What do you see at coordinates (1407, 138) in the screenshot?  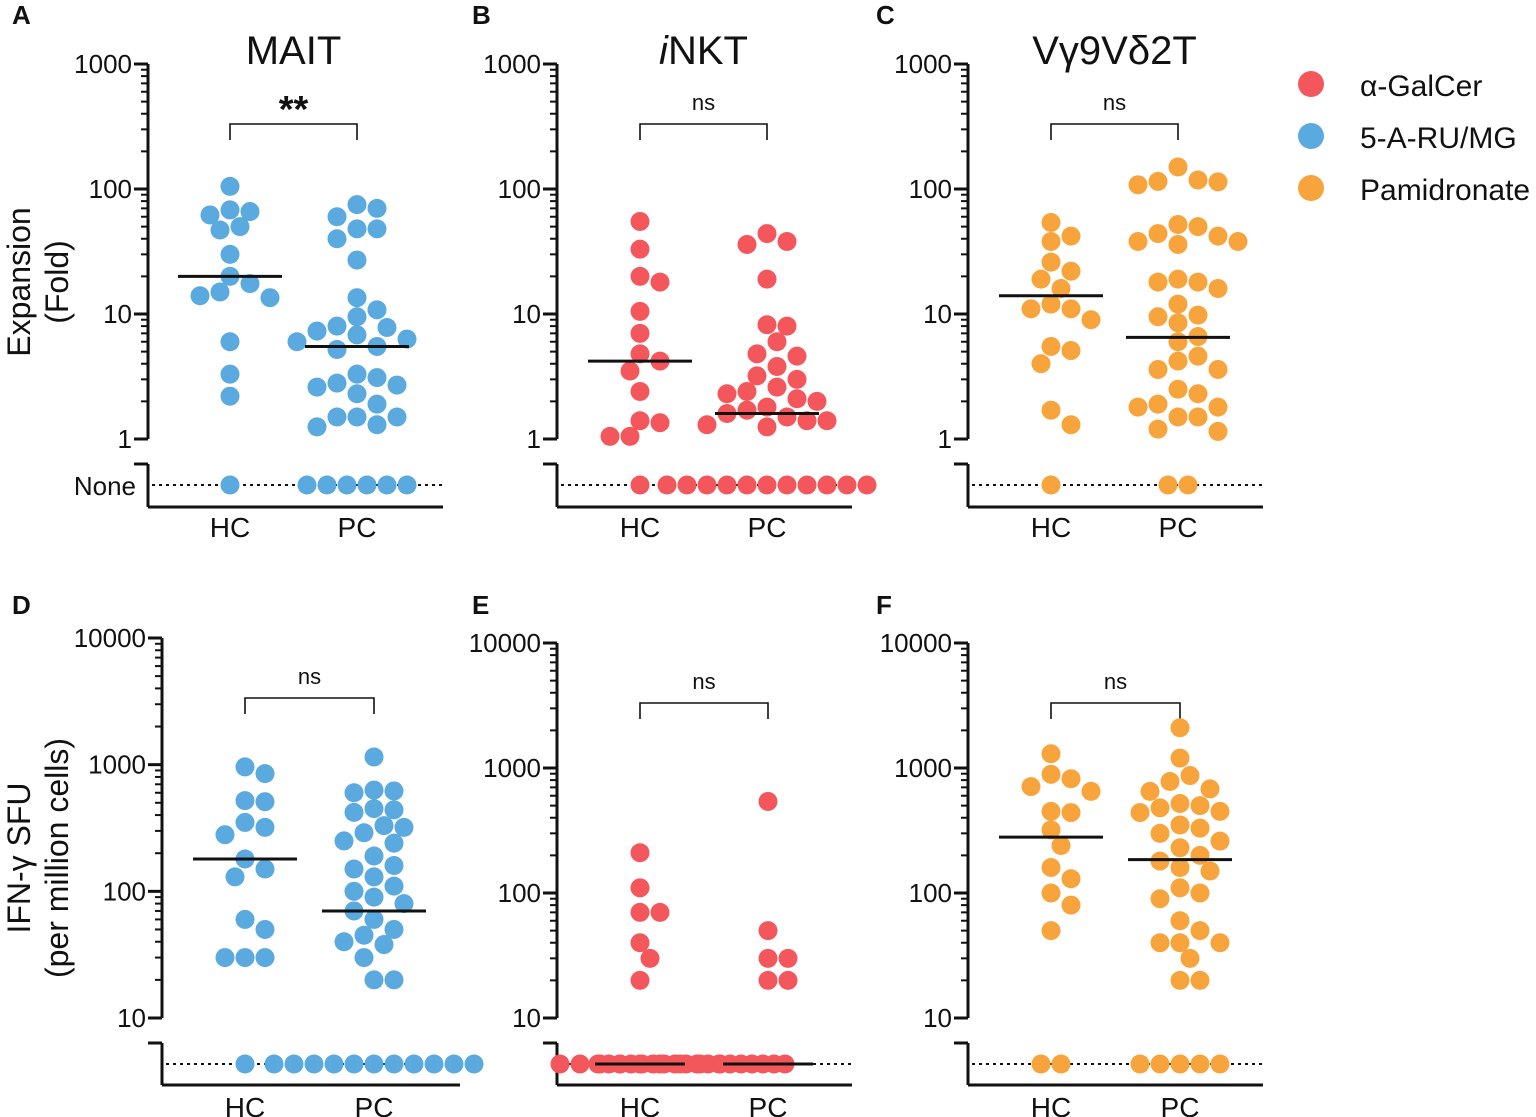 I see `legend-entry: 5-A-RU/MG` at bounding box center [1407, 138].